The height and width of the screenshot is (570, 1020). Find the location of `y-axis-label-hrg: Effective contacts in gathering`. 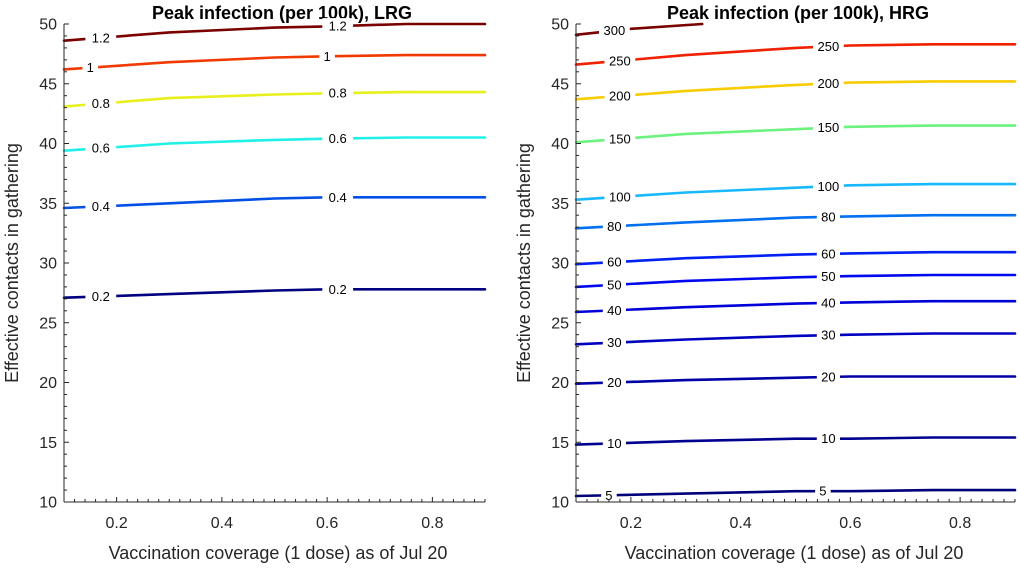

y-axis-label-hrg: Effective contacts in gathering is located at coordinates (524, 263).